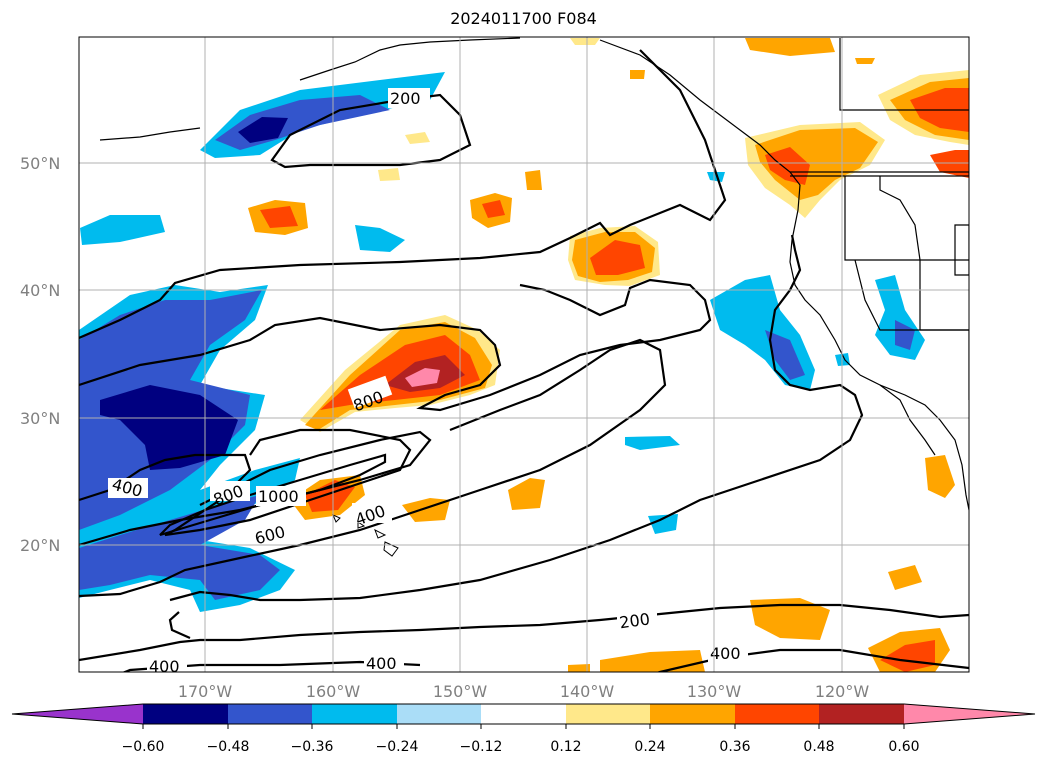  What do you see at coordinates (524, 691) in the screenshot?
I see `longitude-labels: 170°W 160°W 150°W 140°W 130°W 120°W` at bounding box center [524, 691].